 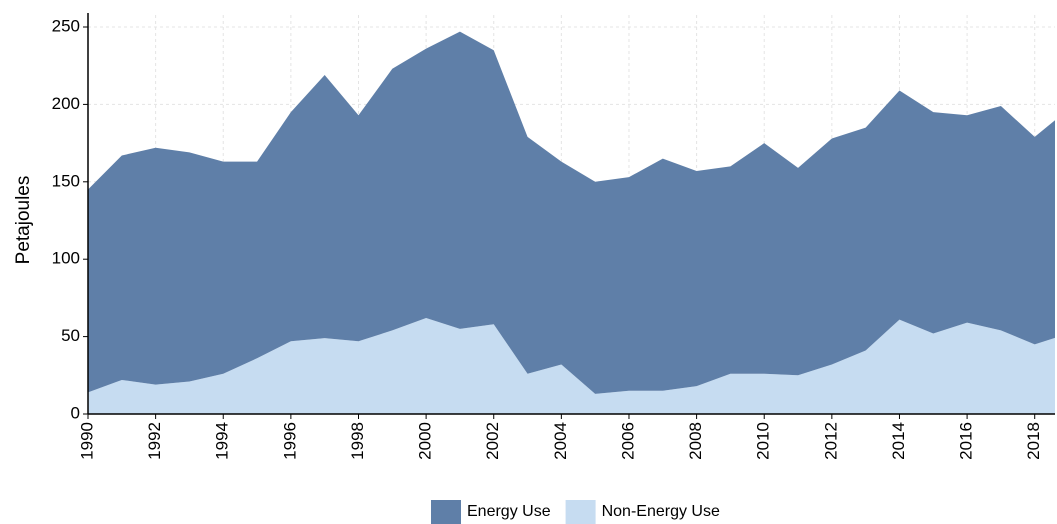 I want to click on x-tick-label: 1990, so click(x=86, y=441).